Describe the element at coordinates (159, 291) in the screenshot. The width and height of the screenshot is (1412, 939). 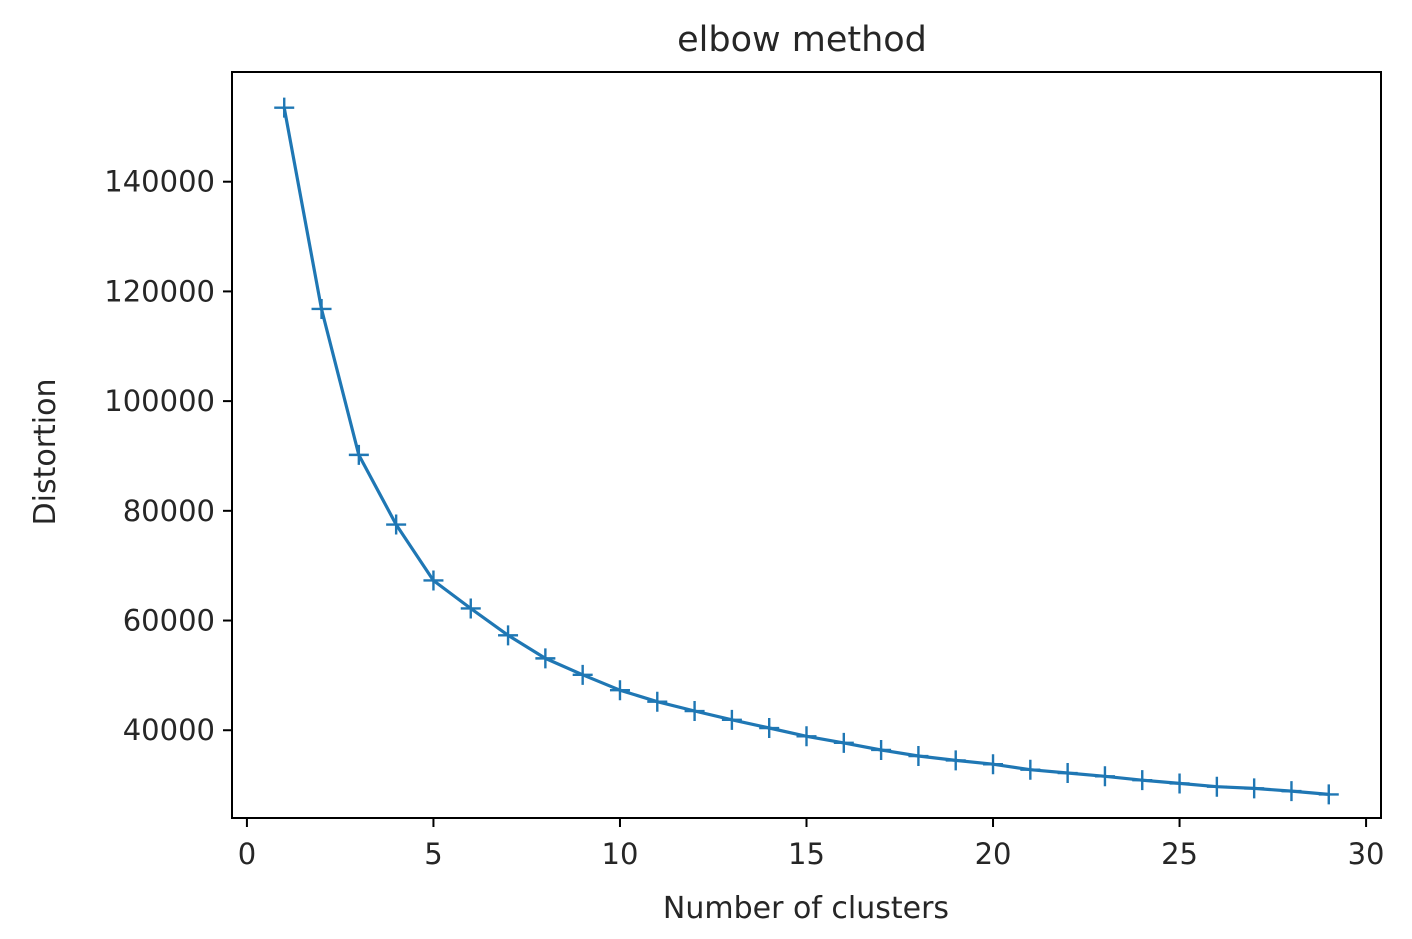
I see `y-tick-label: 120000` at that location.